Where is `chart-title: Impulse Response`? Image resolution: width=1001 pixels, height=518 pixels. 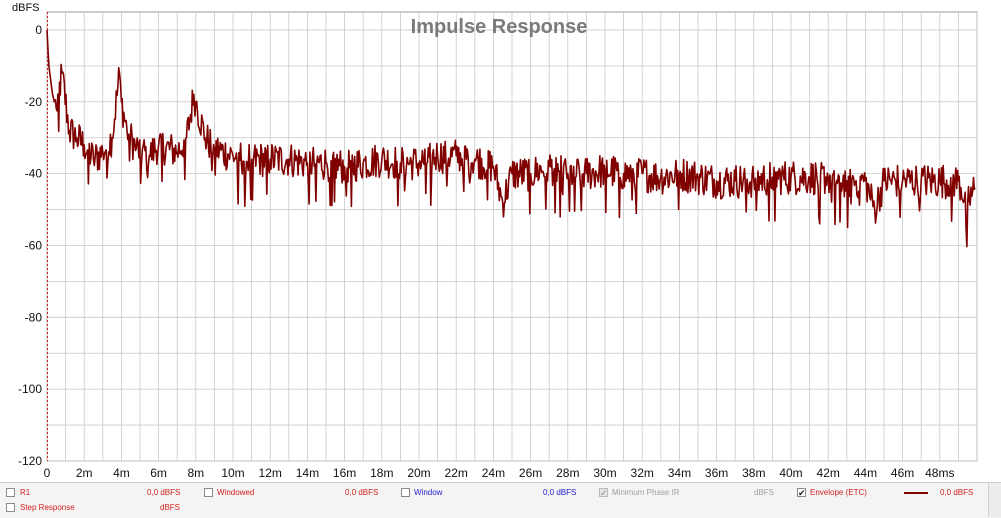
chart-title: Impulse Response is located at coordinates (499, 27).